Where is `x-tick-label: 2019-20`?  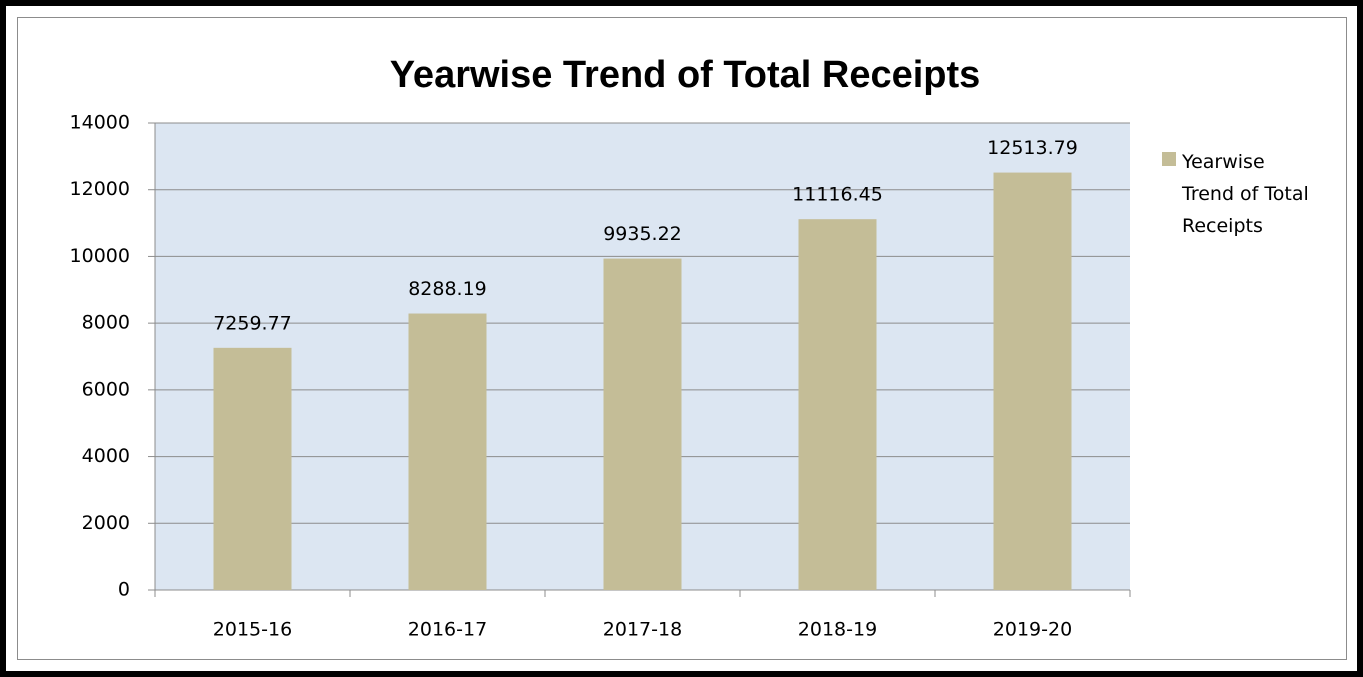 x-tick-label: 2019-20 is located at coordinates (1032, 630).